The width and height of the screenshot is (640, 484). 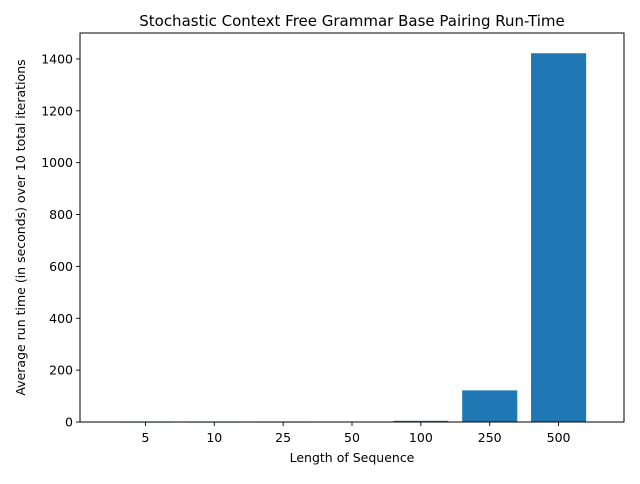 I want to click on y-tick-label: 1000, so click(x=57, y=162).